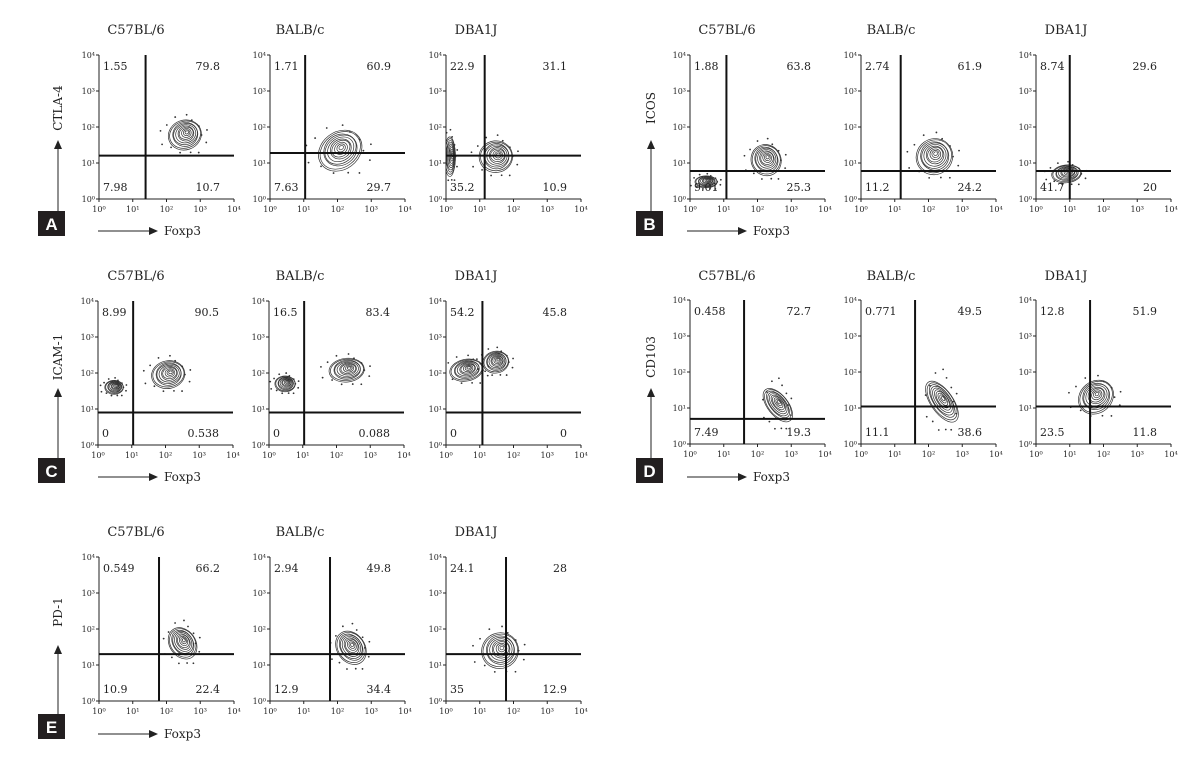  Describe the element at coordinates (555, 312) in the screenshot. I see `quadrant-ur-value: 45.8` at that location.